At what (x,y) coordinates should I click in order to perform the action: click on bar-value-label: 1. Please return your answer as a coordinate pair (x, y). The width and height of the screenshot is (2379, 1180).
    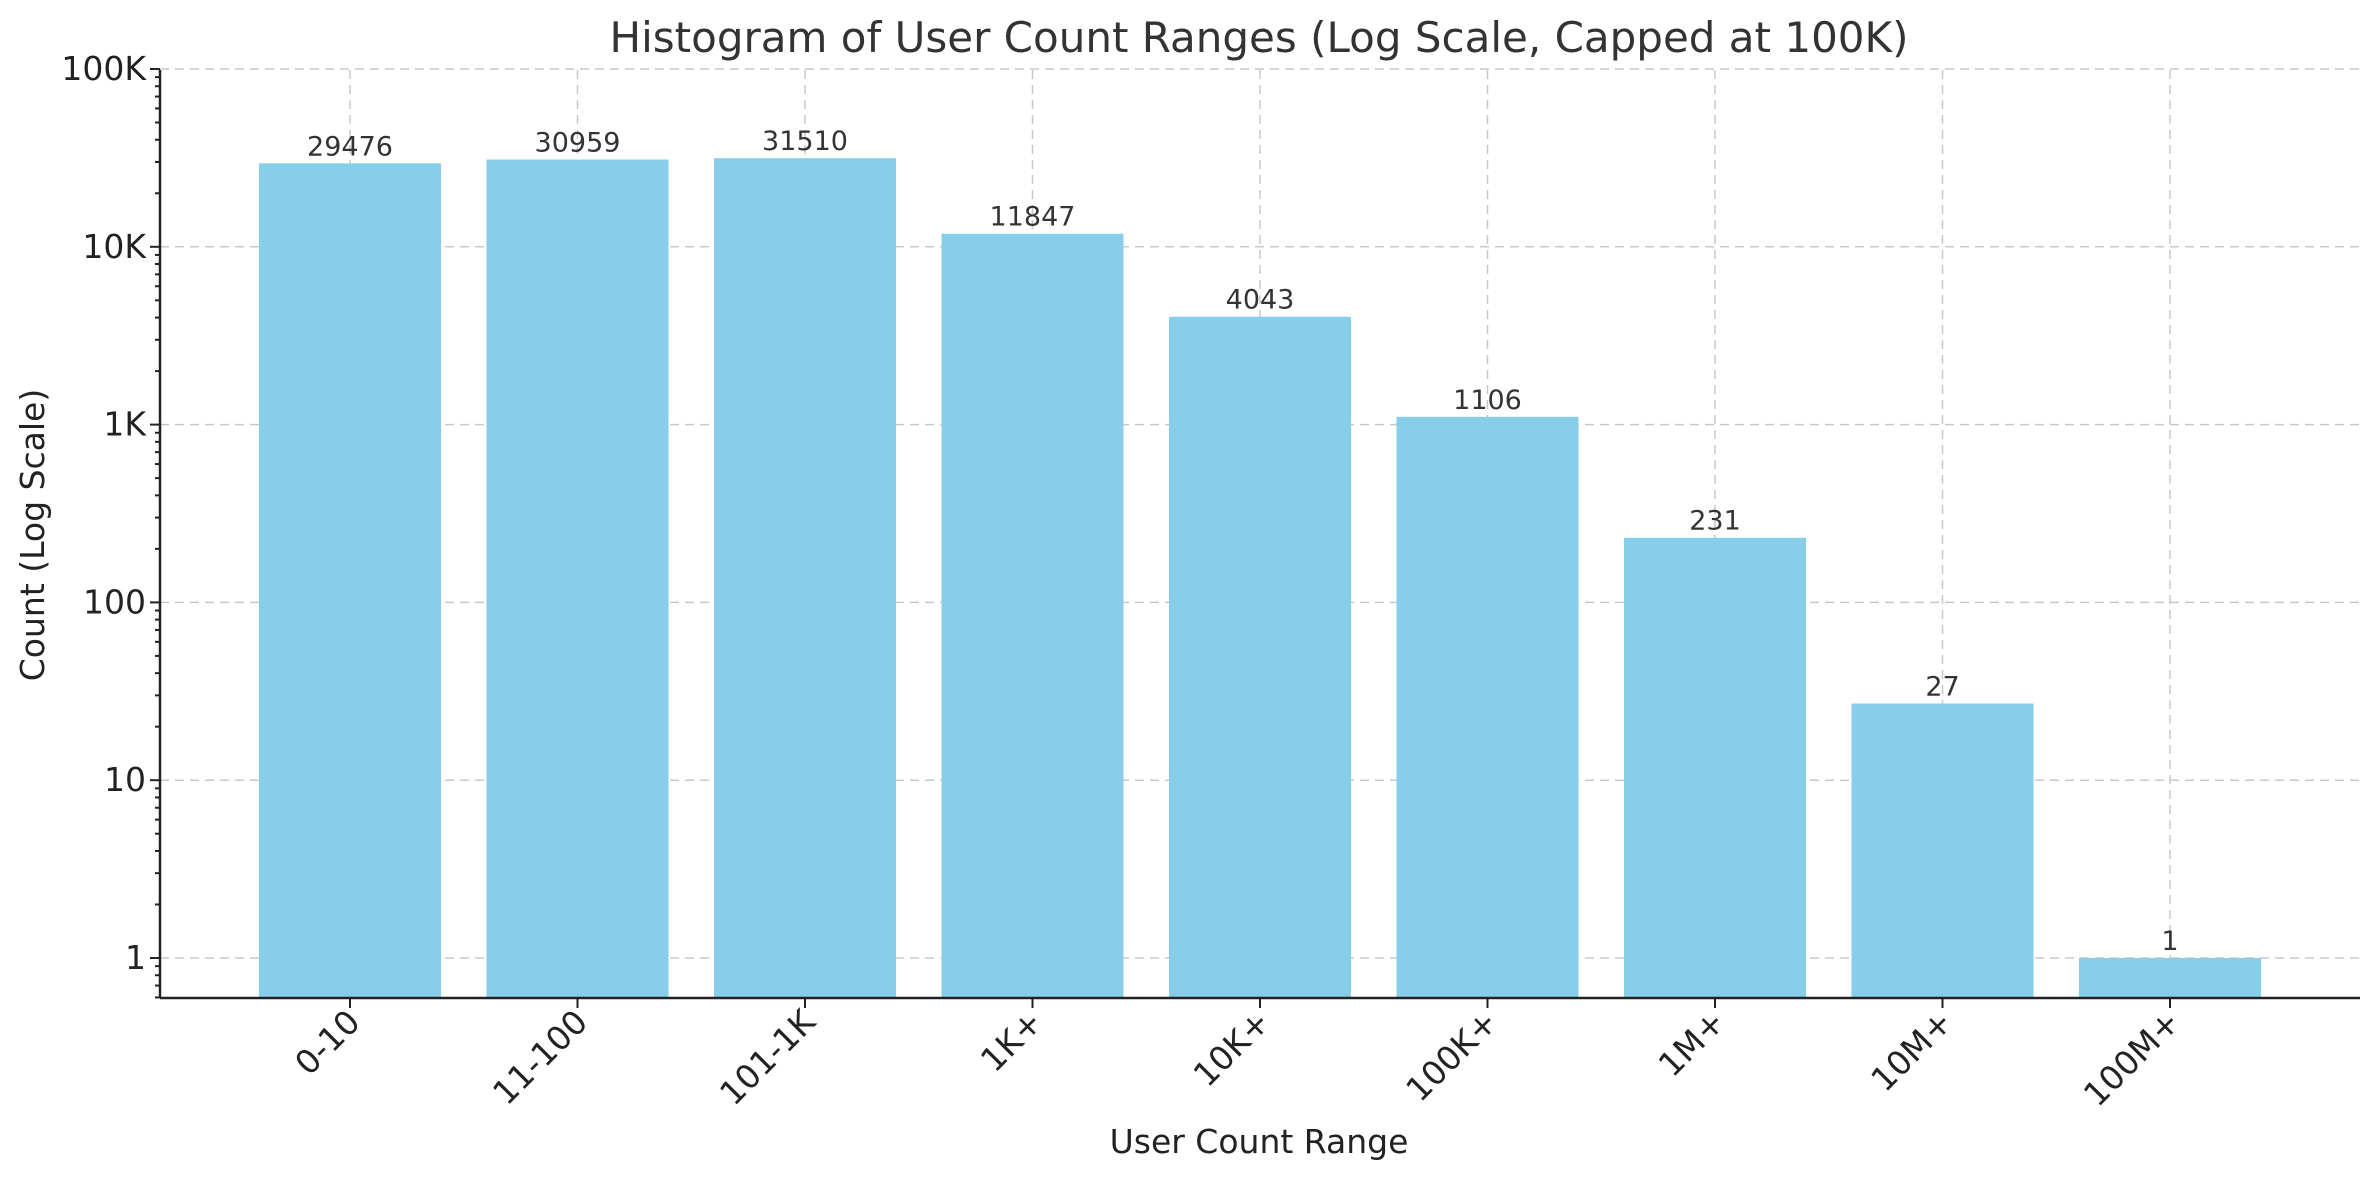
    Looking at the image, I should click on (2169, 941).